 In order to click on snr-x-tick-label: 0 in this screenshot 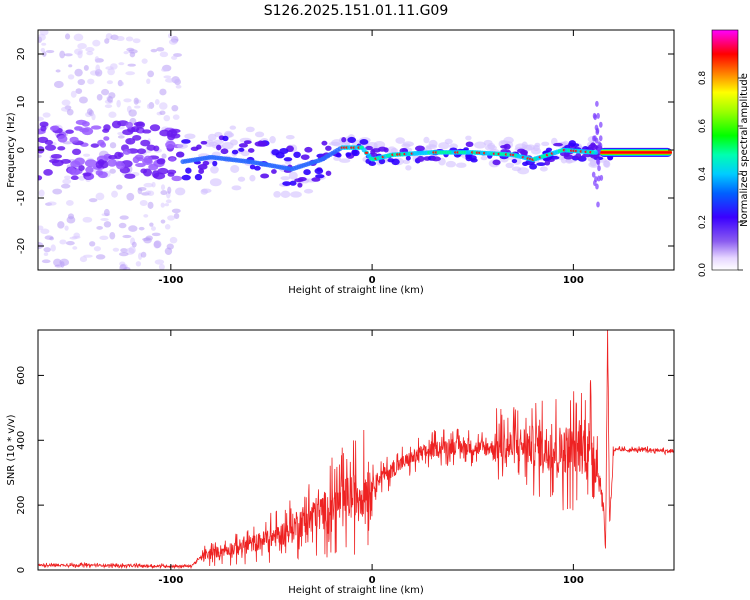, I will do `click(372, 580)`.